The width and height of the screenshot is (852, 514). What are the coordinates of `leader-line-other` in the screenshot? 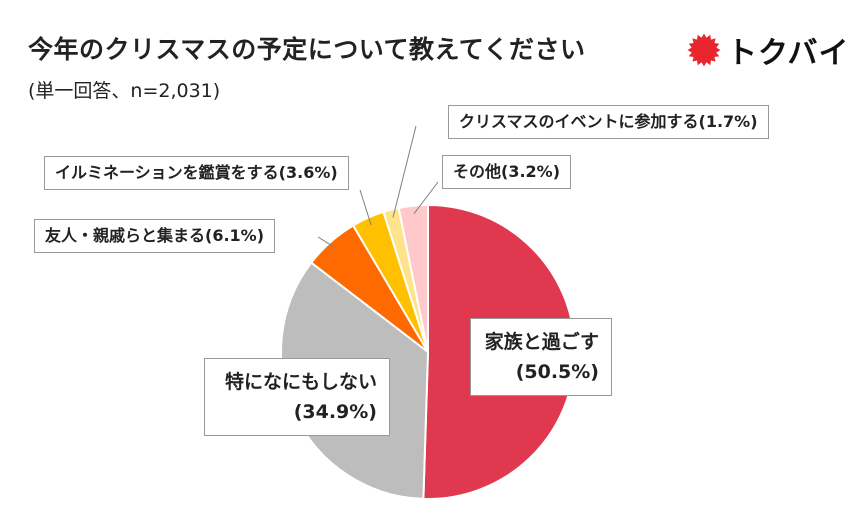 It's located at (426, 198).